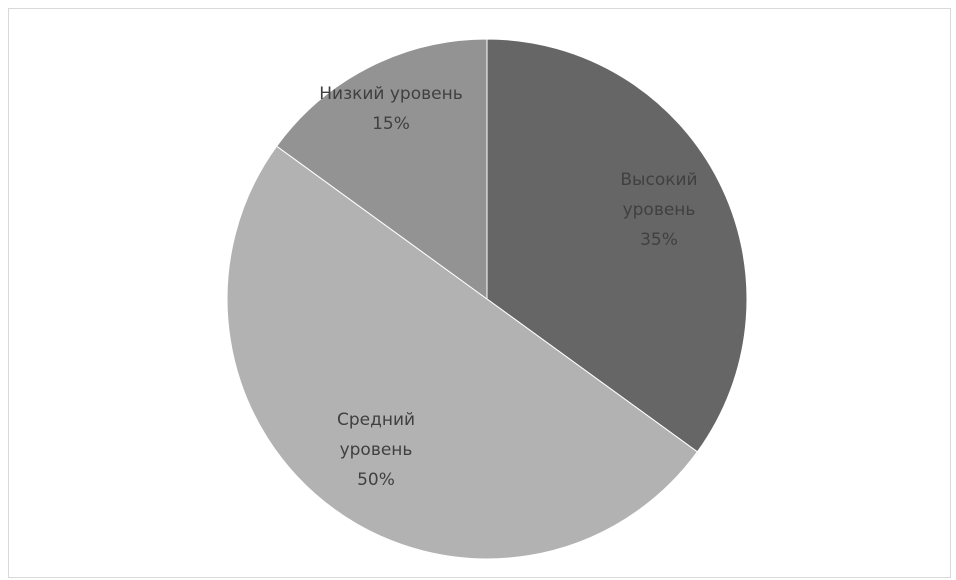 This screenshot has width=956, height=580. I want to click on data-label-2: Средний уровень 50%, so click(376, 450).